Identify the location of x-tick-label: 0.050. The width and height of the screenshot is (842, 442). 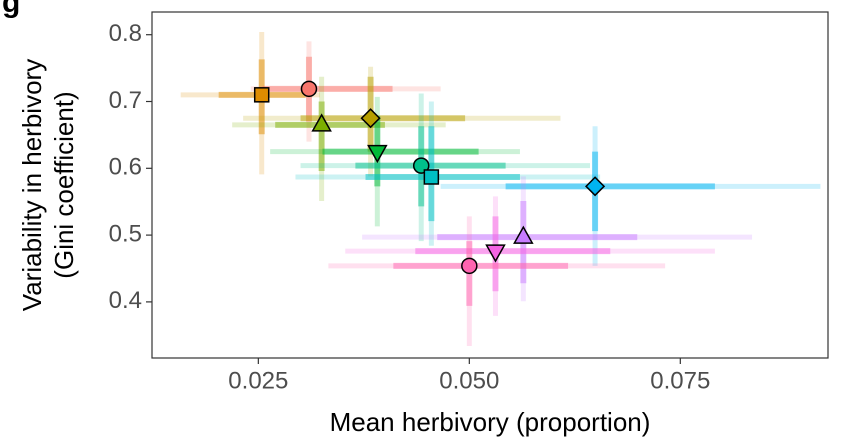
(469, 380).